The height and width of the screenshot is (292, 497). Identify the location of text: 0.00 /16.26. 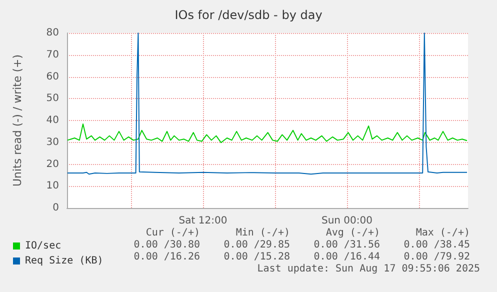
(167, 257).